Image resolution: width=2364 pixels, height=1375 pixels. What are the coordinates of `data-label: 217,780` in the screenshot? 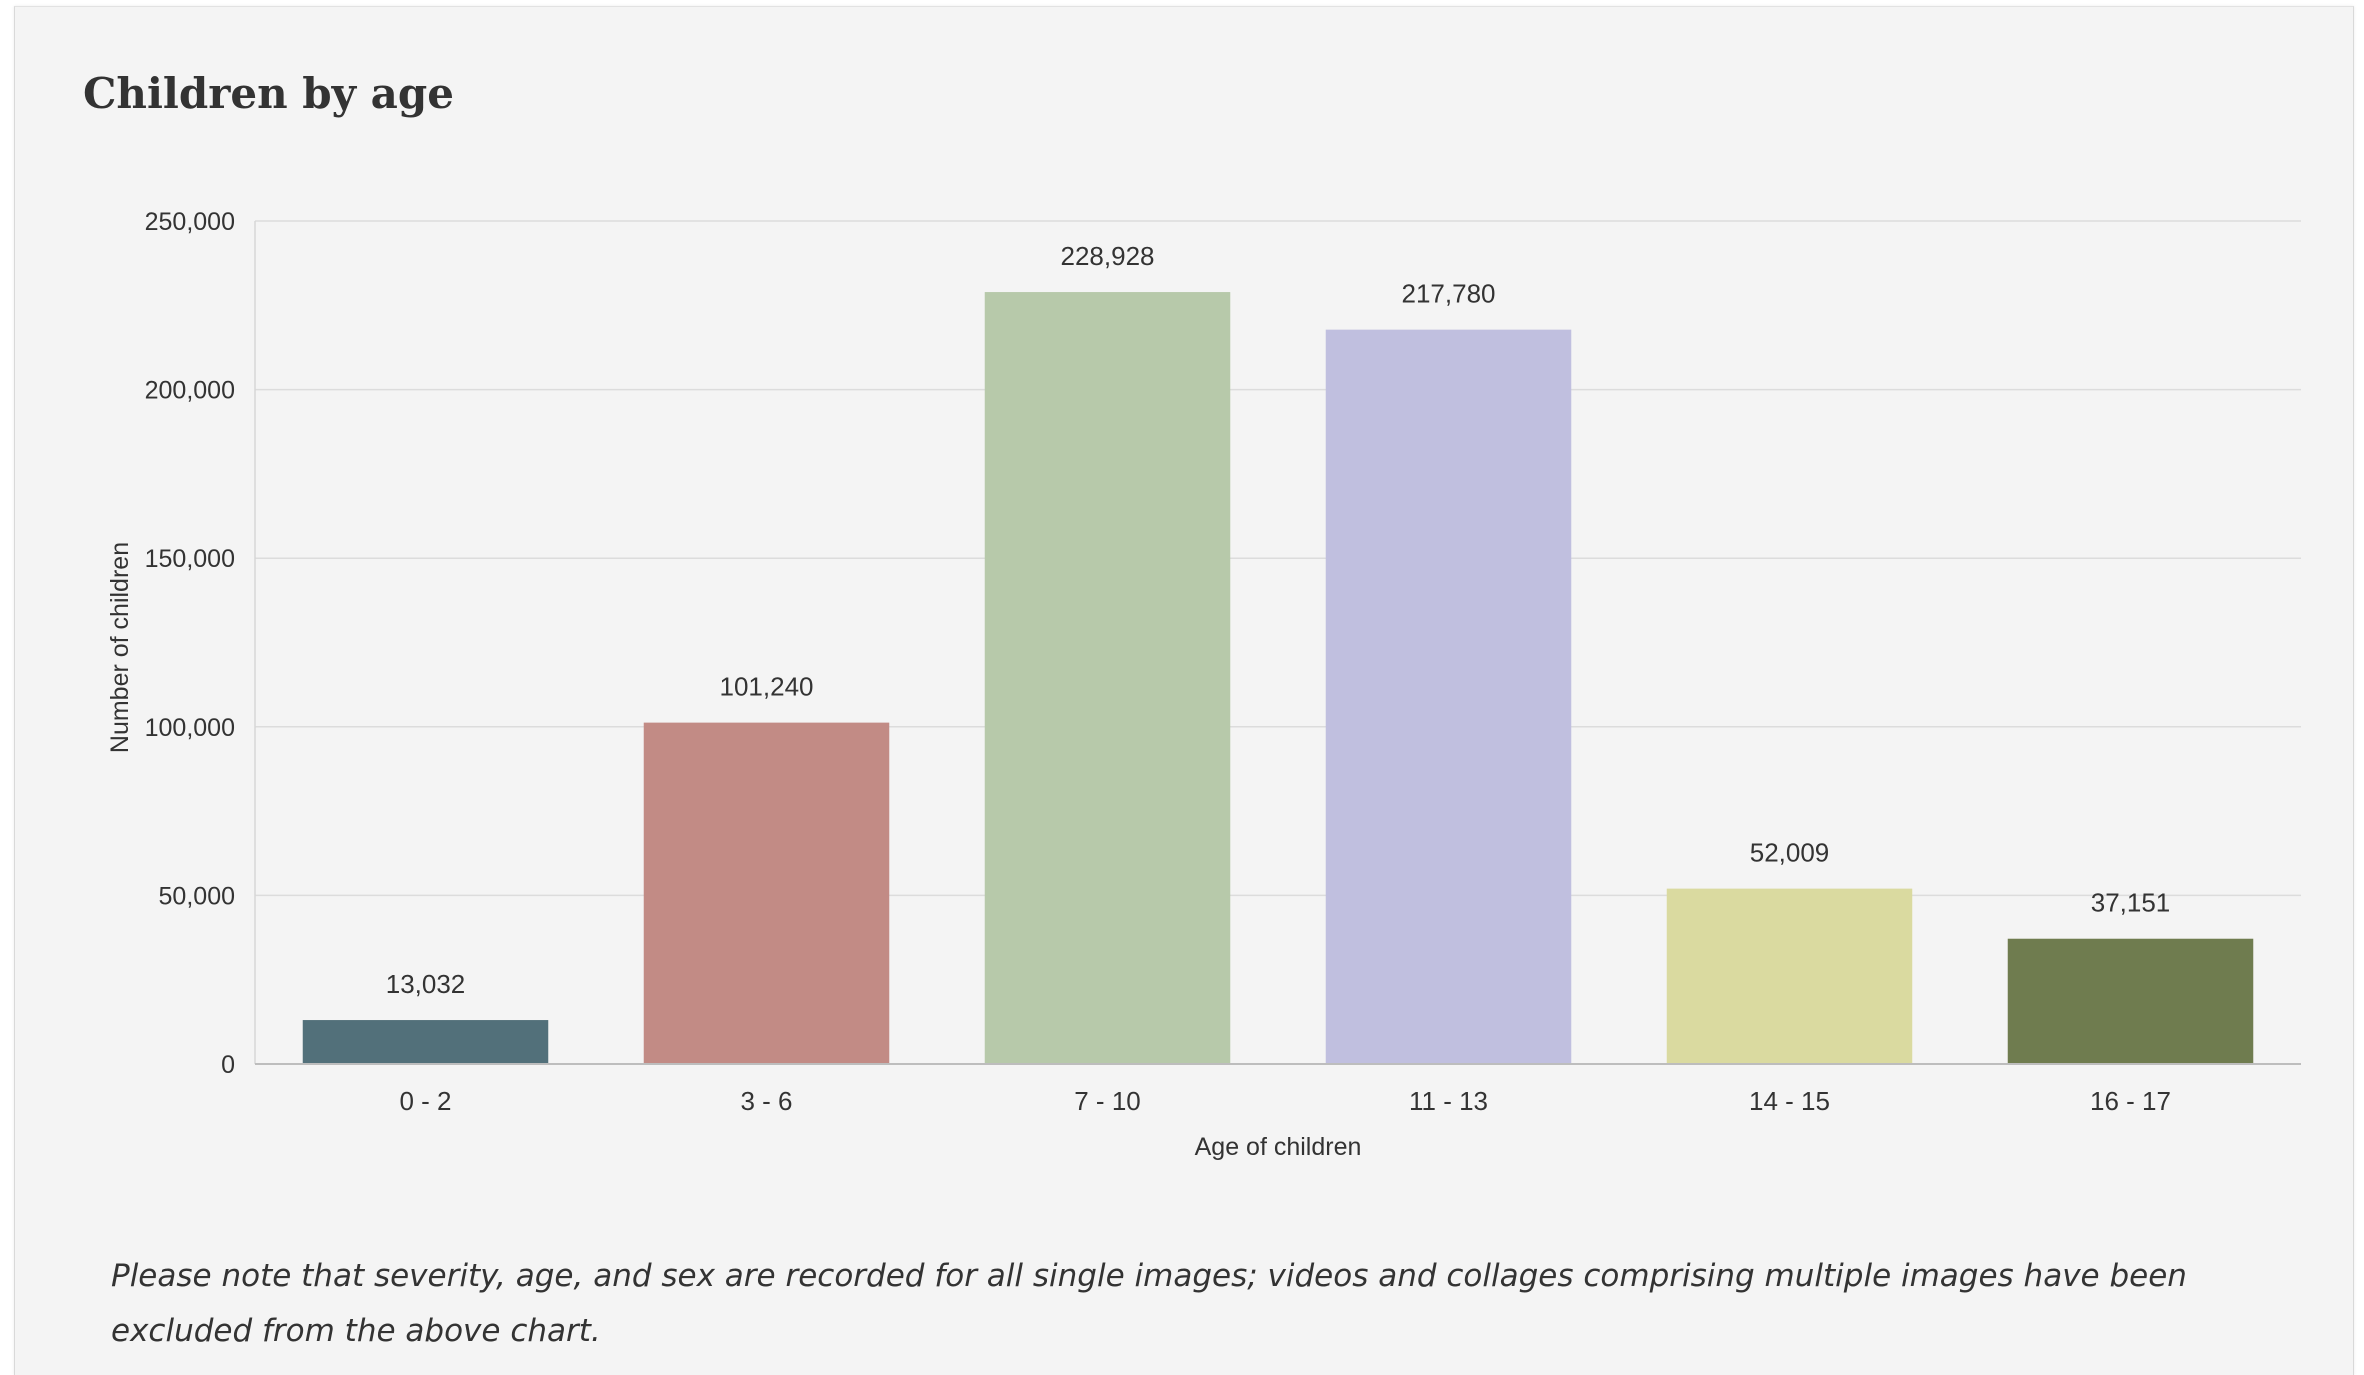 It's located at (1449, 294).